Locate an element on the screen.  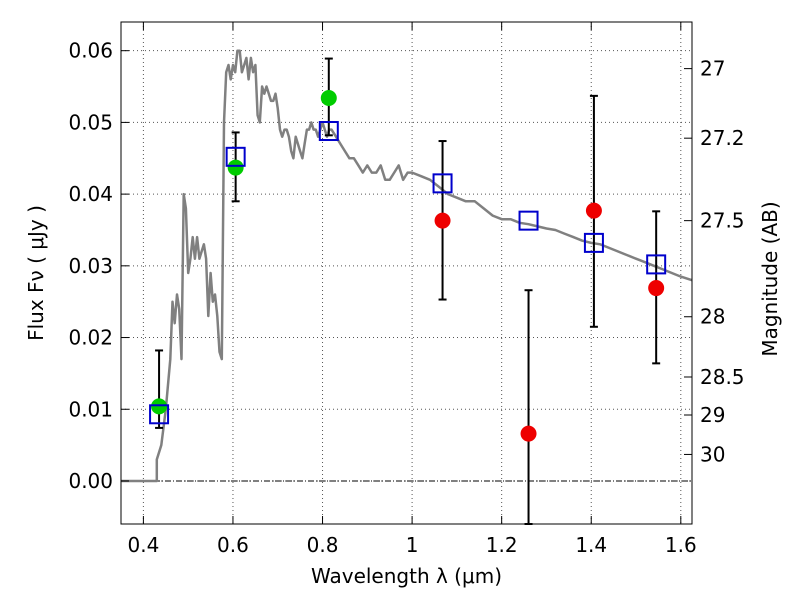
x-tick-label: 1.2 is located at coordinates (502, 545).